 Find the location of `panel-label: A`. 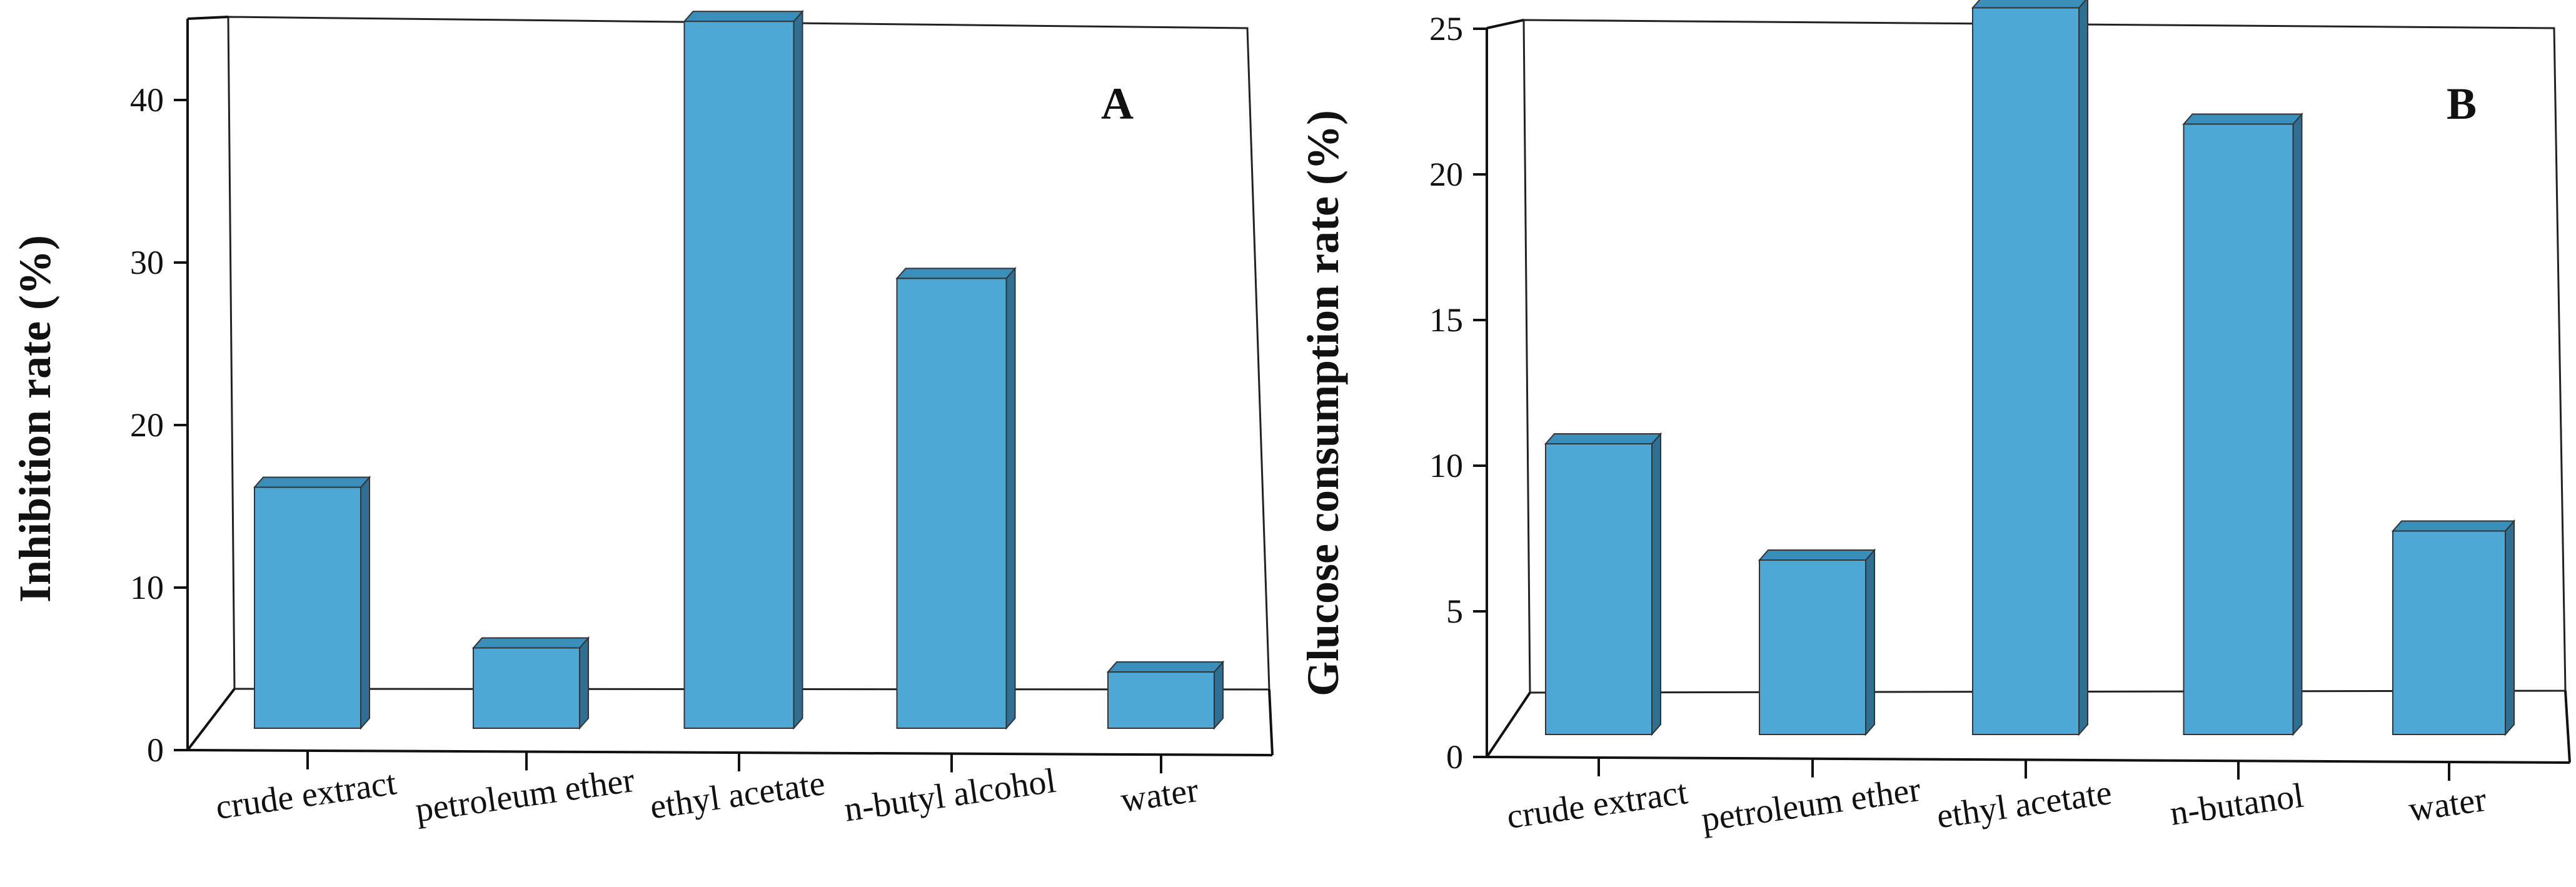

panel-label: A is located at coordinates (1117, 104).